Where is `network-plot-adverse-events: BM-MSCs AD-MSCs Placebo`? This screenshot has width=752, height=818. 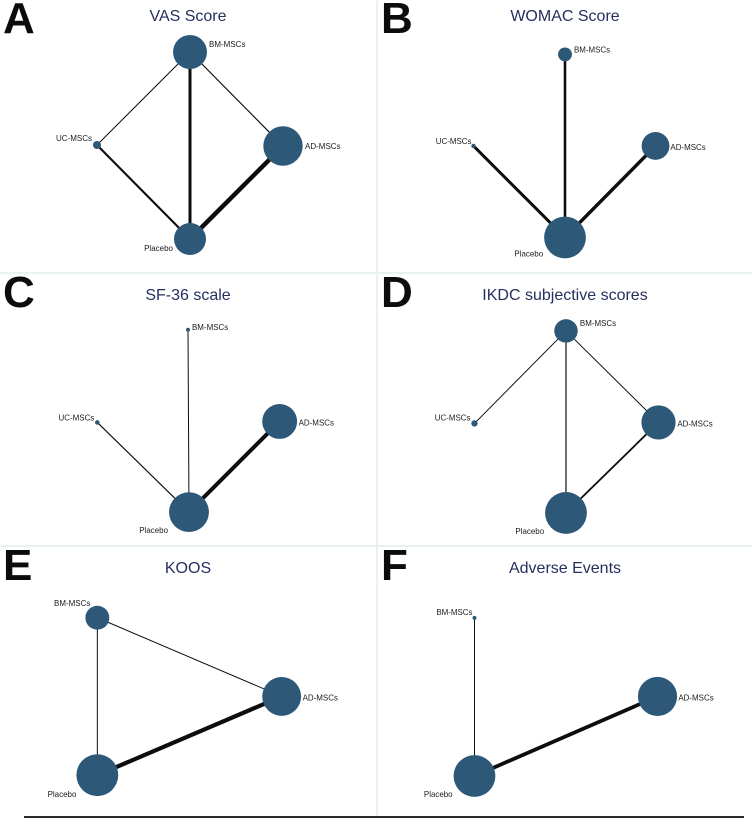
network-plot-adverse-events: BM-MSCs AD-MSCs Placebo is located at coordinates (569, 703).